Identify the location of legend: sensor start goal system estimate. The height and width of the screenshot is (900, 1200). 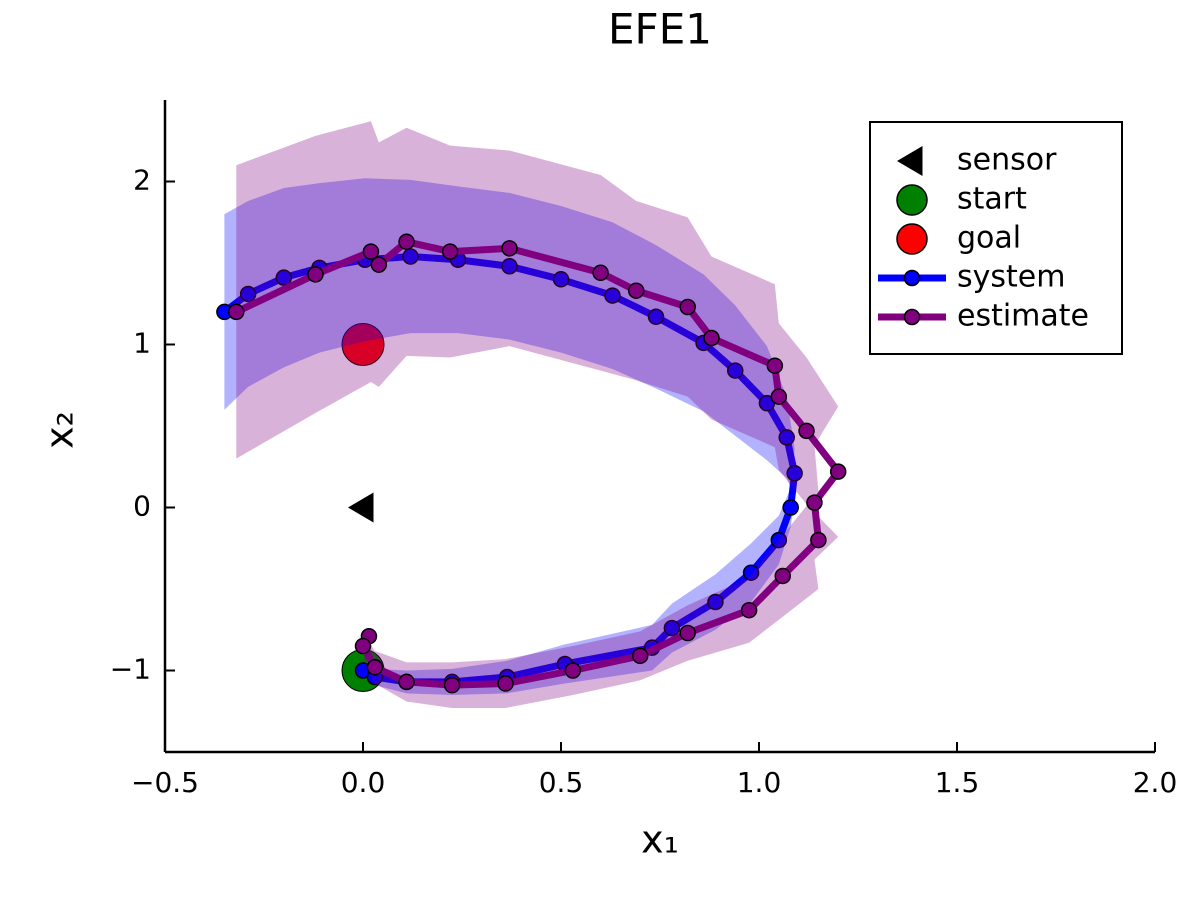
(996, 238).